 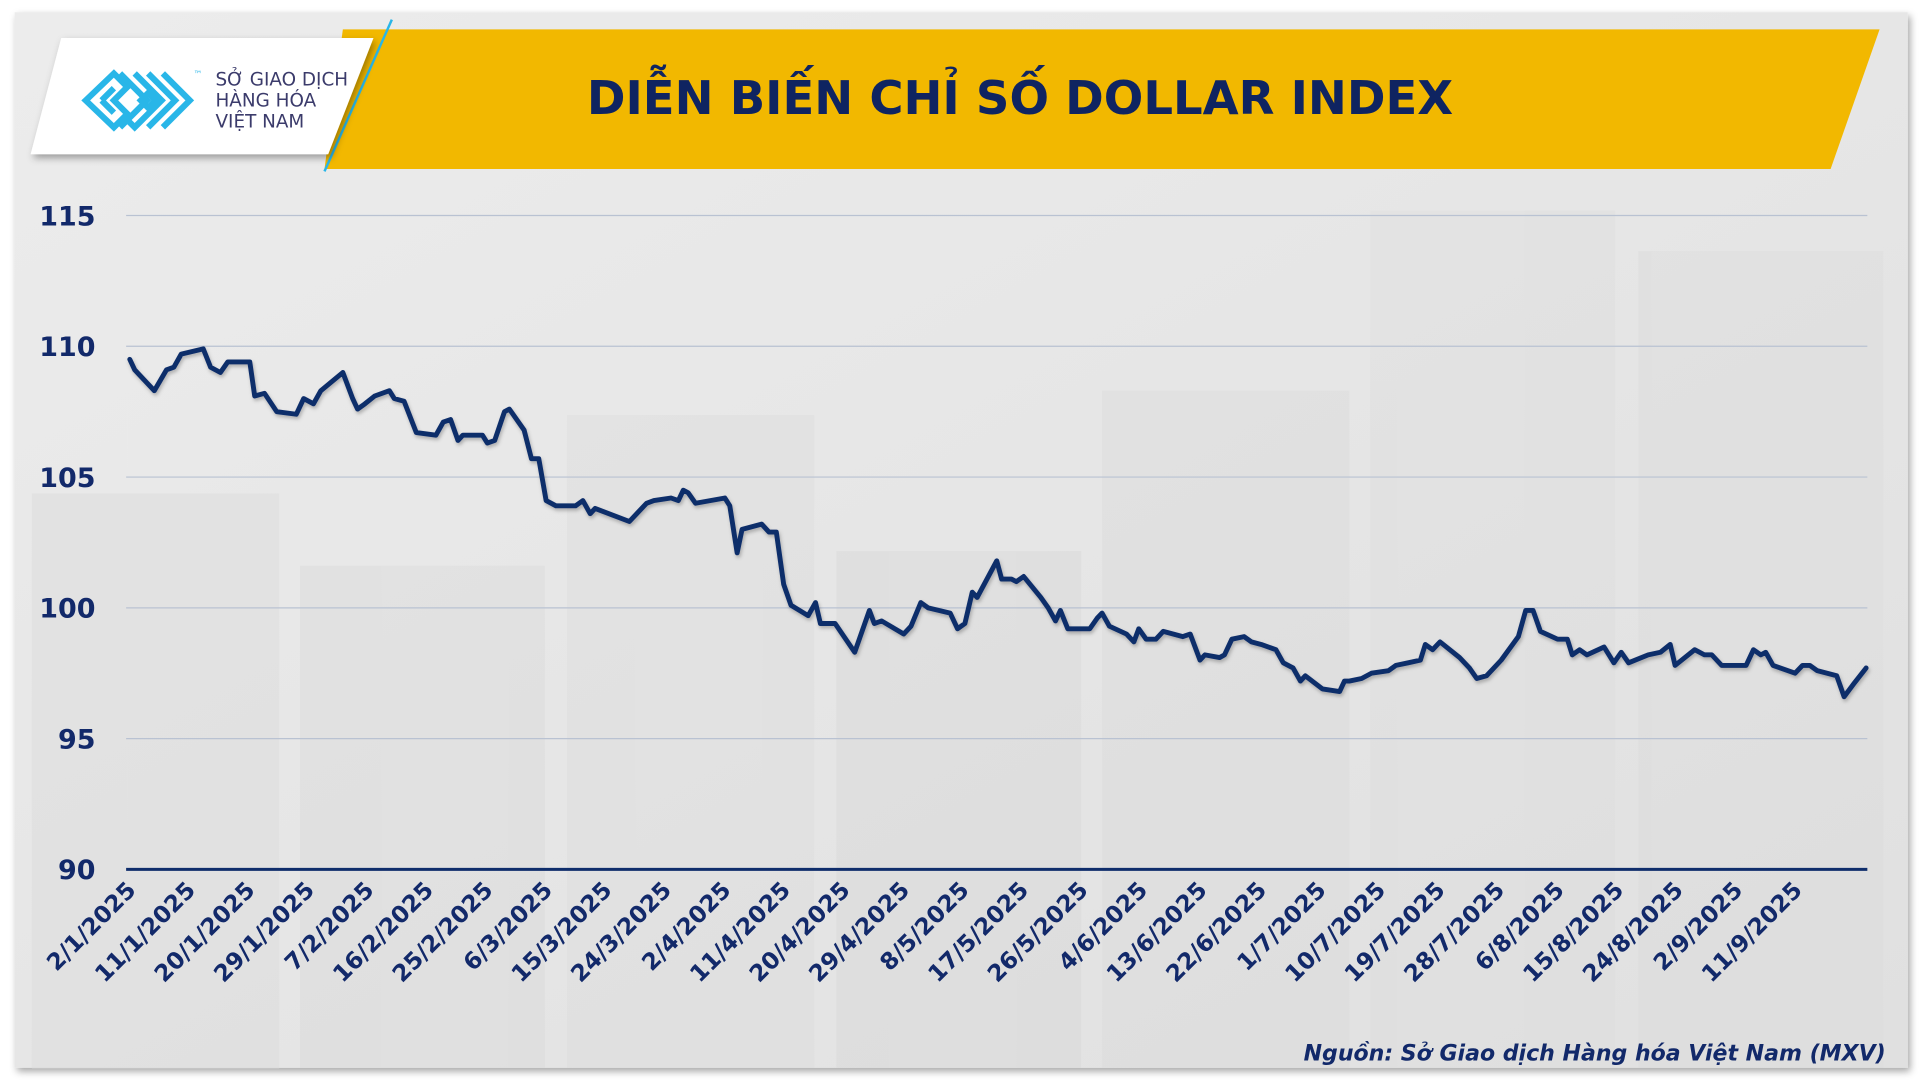 I want to click on trademark-symbol: ™, so click(x=197, y=75).